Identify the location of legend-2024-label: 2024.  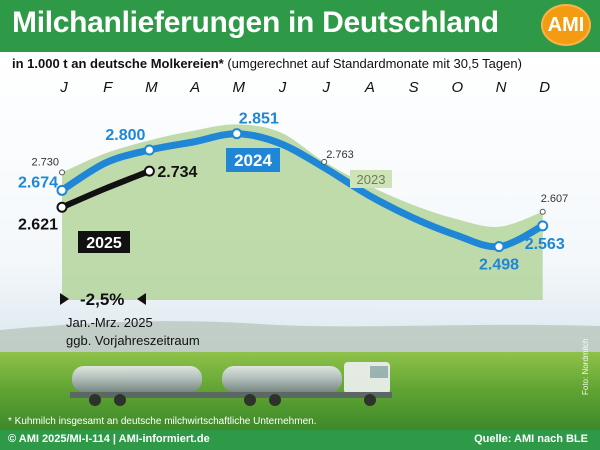
(253, 160).